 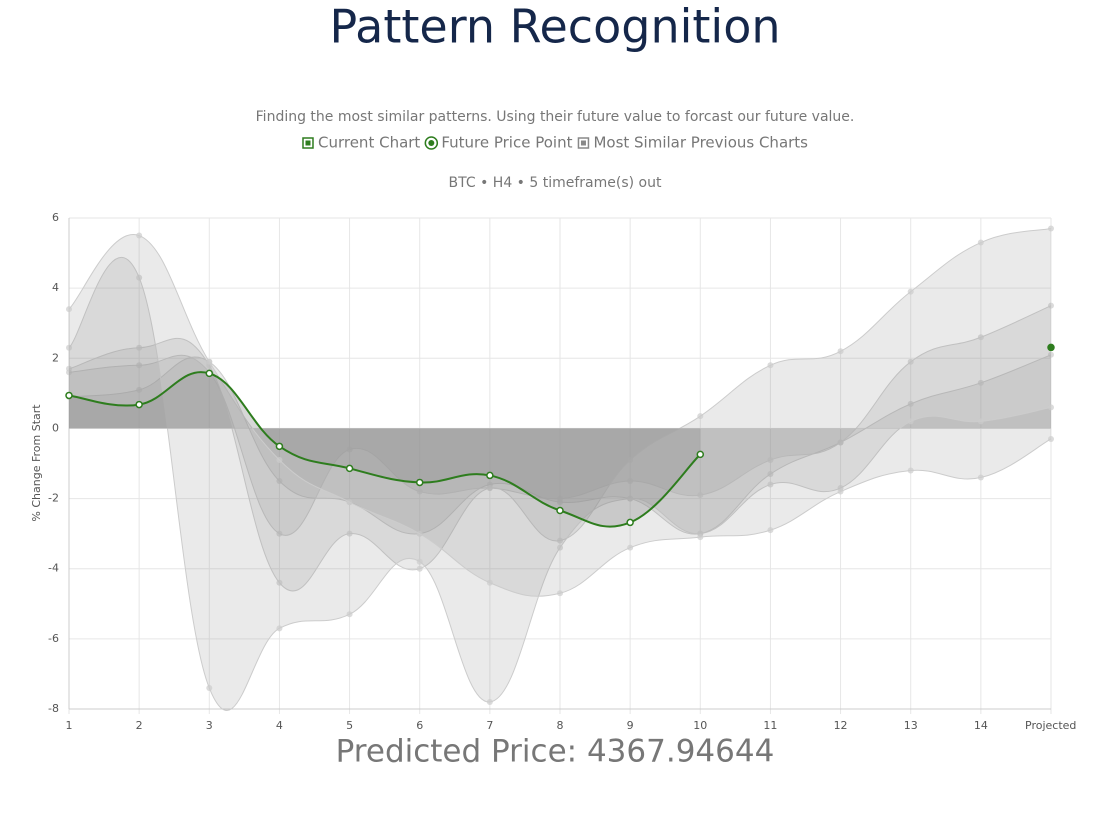 I want to click on y-tick-label: -8, so click(x=53, y=708).